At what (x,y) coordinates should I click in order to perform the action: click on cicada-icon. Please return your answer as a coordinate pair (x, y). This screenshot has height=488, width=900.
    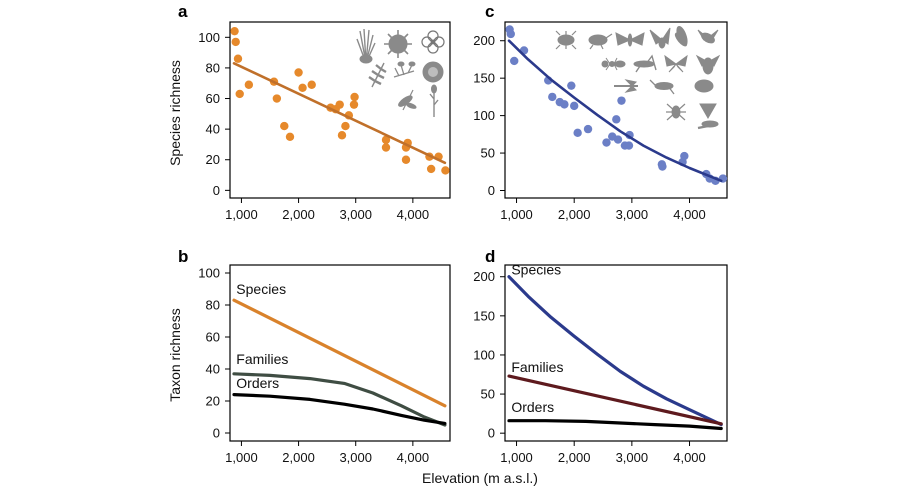
    Looking at the image, I should click on (681, 36).